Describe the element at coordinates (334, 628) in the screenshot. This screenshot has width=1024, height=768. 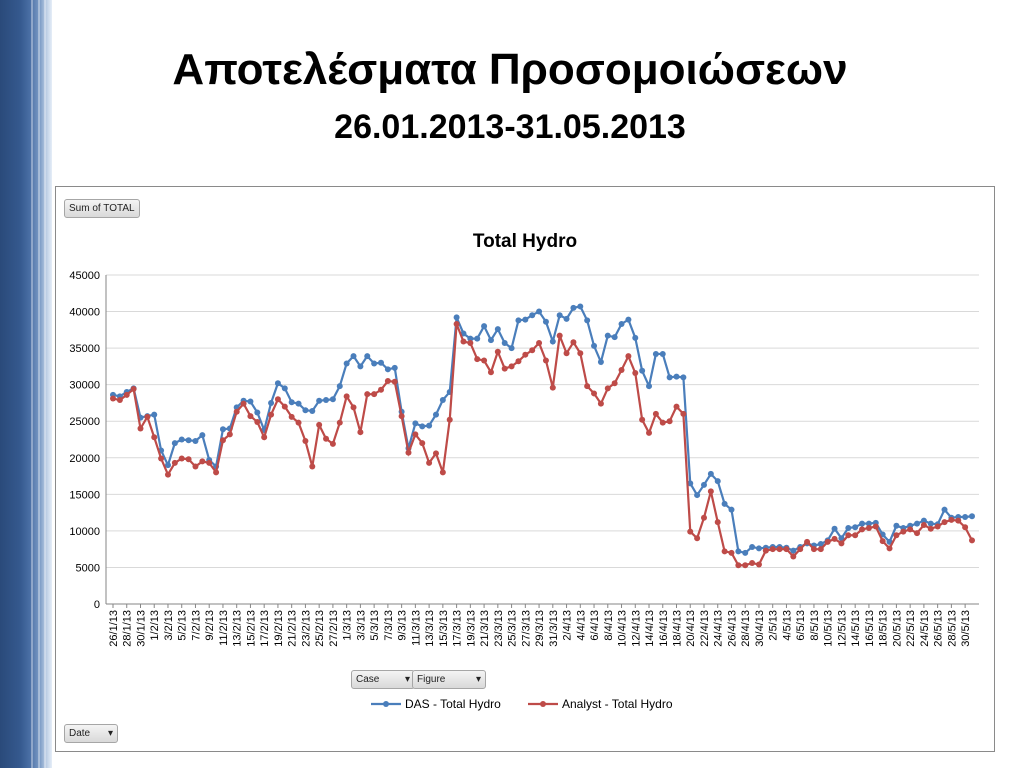
I see `x-tick-label: 27/2/13` at that location.